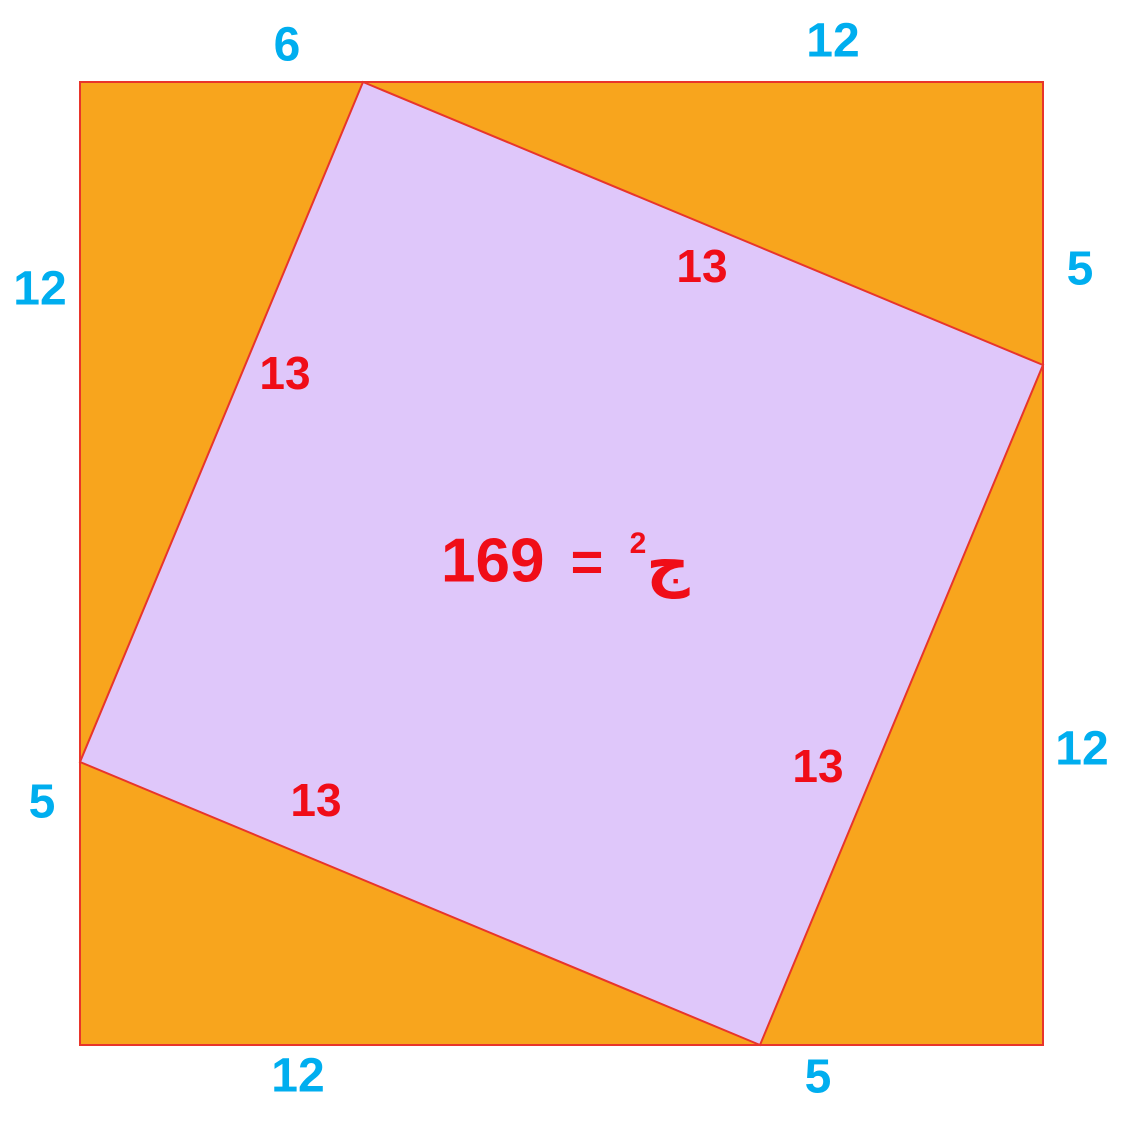 Image resolution: width=1123 pixels, height=1127 pixels. I want to click on inner-left-side-label: 13, so click(284, 373).